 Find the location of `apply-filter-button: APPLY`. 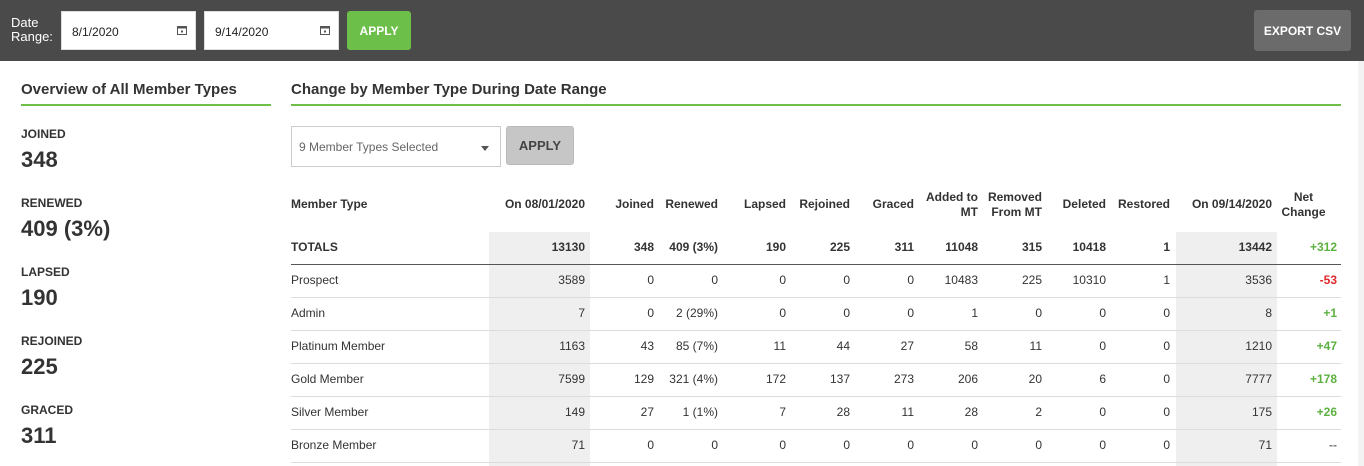

apply-filter-button: APPLY is located at coordinates (540, 145).